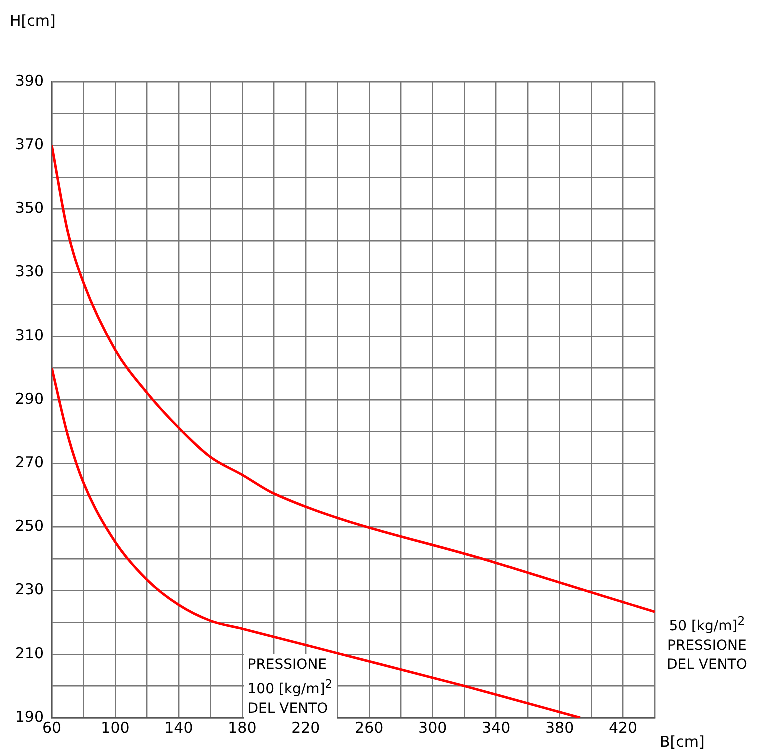 The height and width of the screenshot is (751, 766). Describe the element at coordinates (179, 727) in the screenshot. I see `x-tick-label: 140` at that location.